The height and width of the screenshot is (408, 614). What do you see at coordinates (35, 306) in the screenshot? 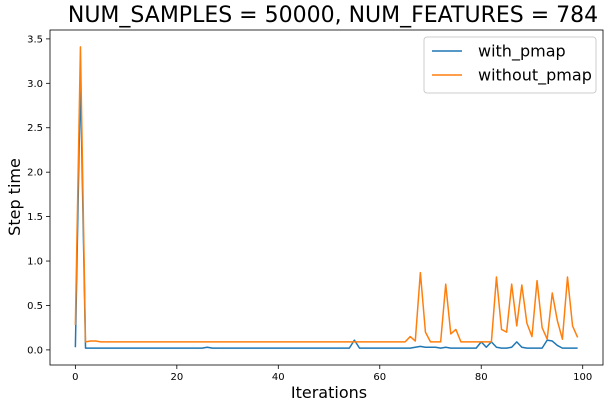
I see `y-tick-label: 0.5` at bounding box center [35, 306].